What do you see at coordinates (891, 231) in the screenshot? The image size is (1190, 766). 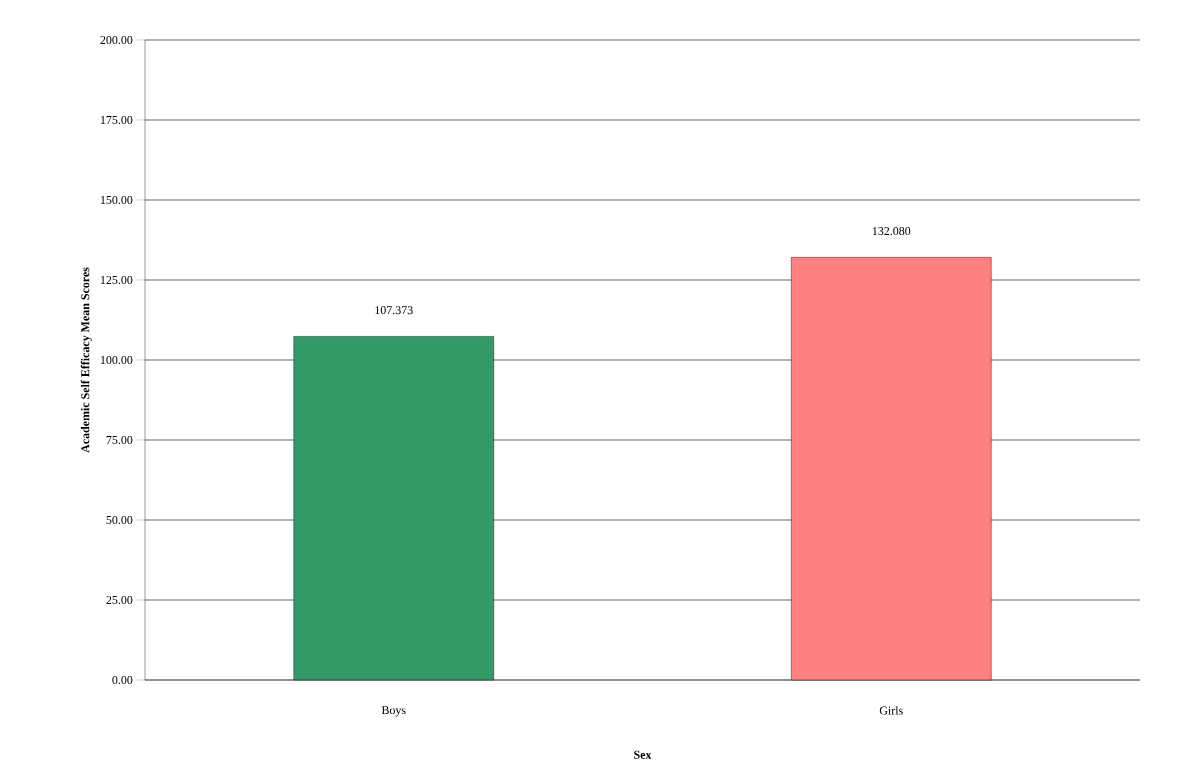 I see `data-label: 132.080` at bounding box center [891, 231].